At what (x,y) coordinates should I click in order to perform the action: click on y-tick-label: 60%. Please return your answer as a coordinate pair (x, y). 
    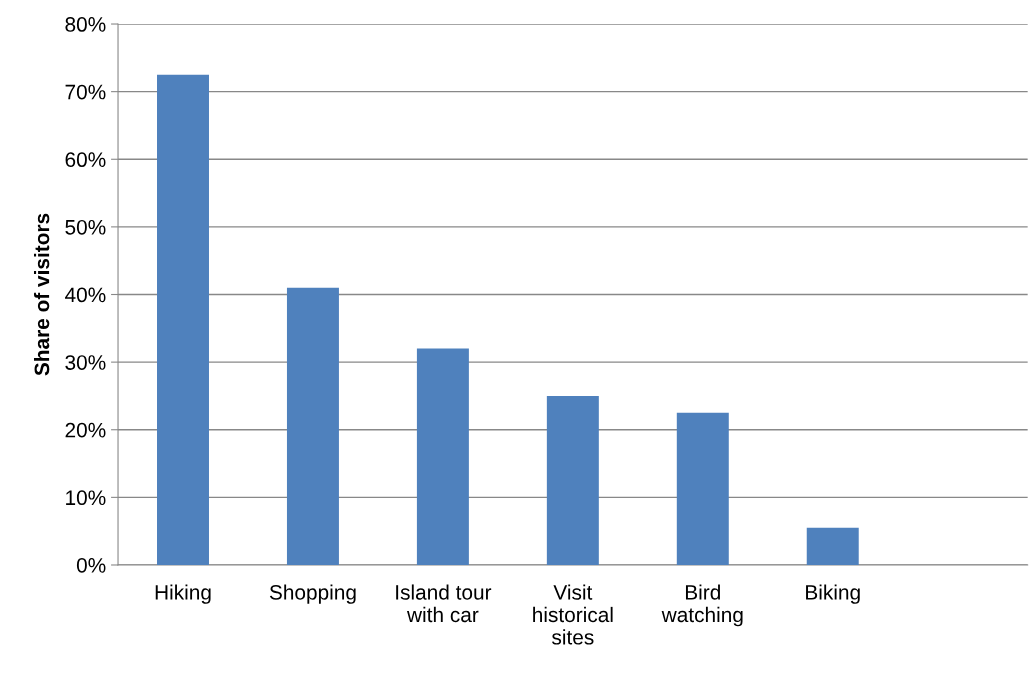
    Looking at the image, I should click on (85, 160).